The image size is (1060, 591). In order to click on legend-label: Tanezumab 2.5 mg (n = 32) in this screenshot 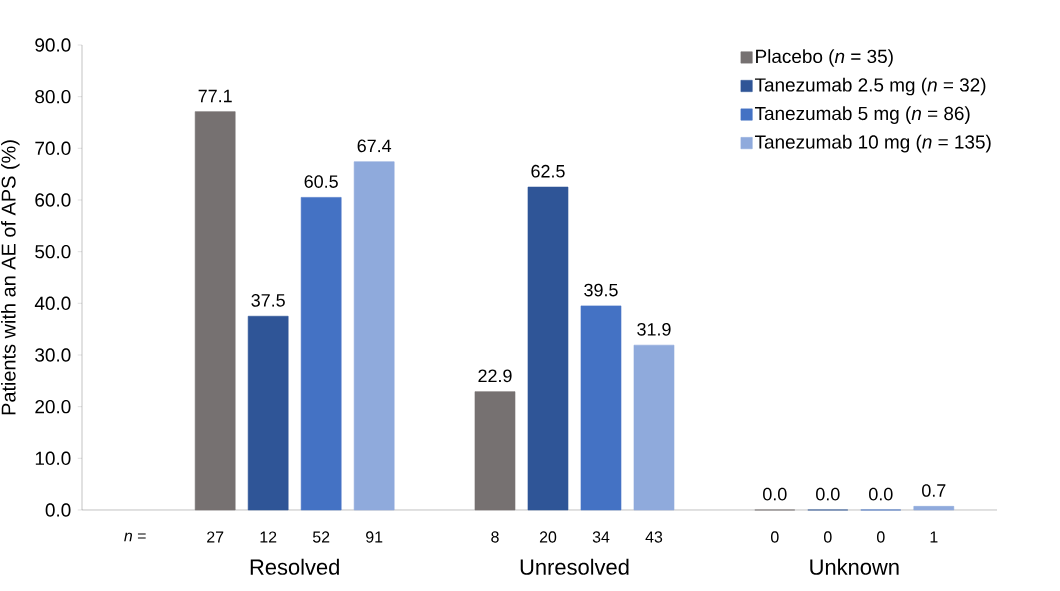, I will do `click(870, 86)`.